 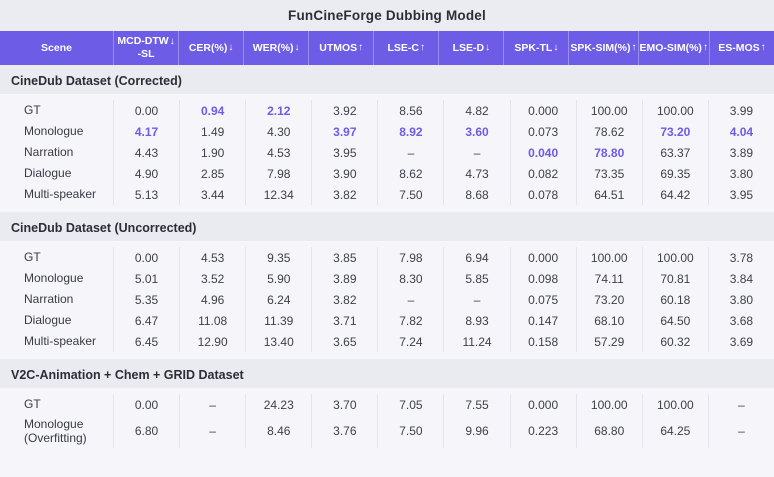 What do you see at coordinates (278, 431) in the screenshot?
I see `metric-value: 8.46` at bounding box center [278, 431].